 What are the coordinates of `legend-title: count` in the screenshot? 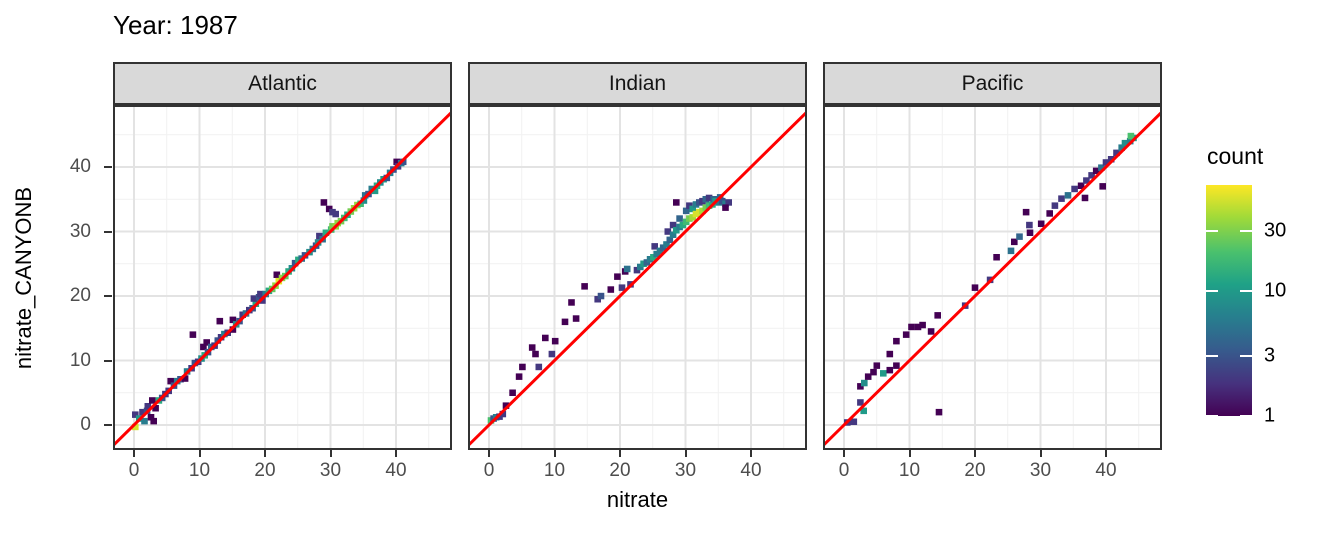 It's located at (1235, 156).